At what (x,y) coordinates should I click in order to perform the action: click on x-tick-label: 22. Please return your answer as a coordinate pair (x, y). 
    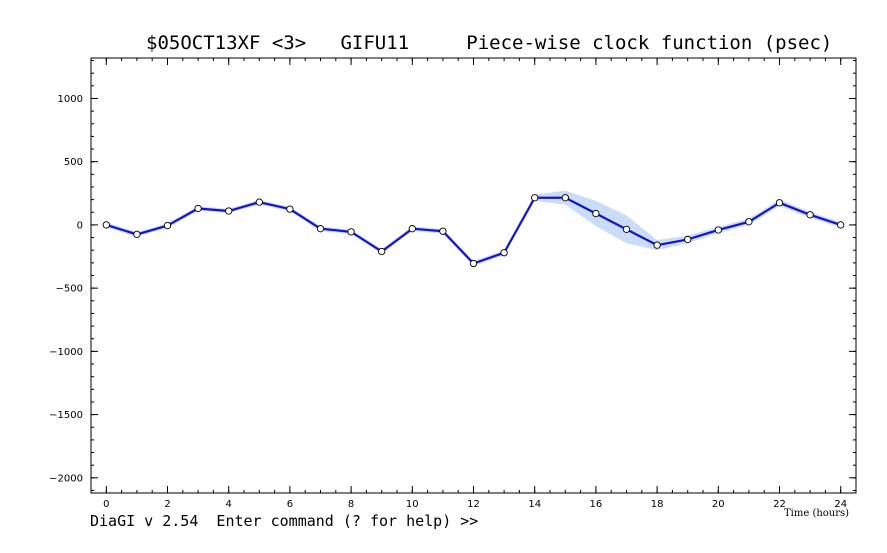
    Looking at the image, I should click on (779, 504).